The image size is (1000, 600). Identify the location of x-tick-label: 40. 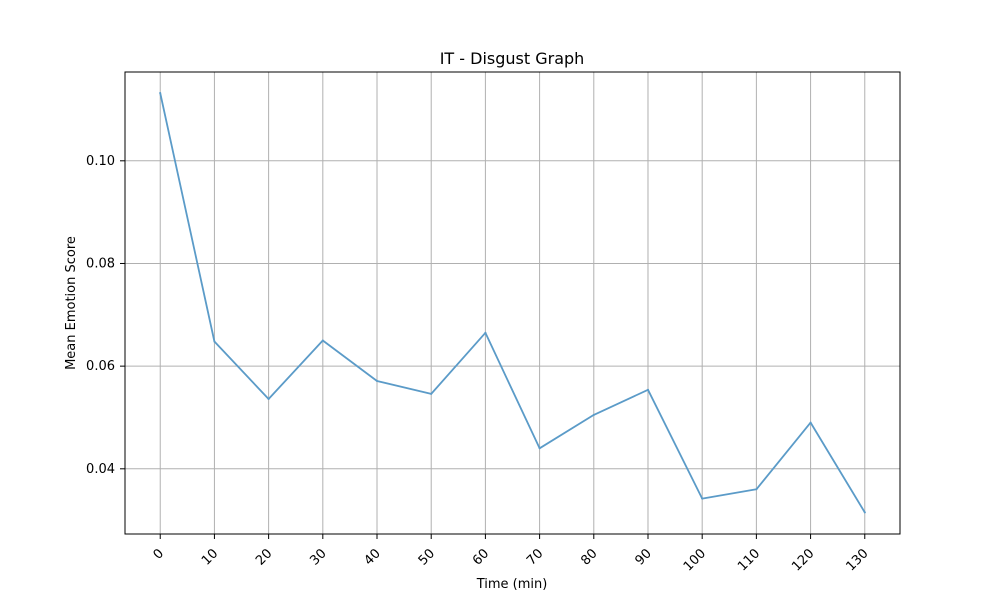
(373, 557).